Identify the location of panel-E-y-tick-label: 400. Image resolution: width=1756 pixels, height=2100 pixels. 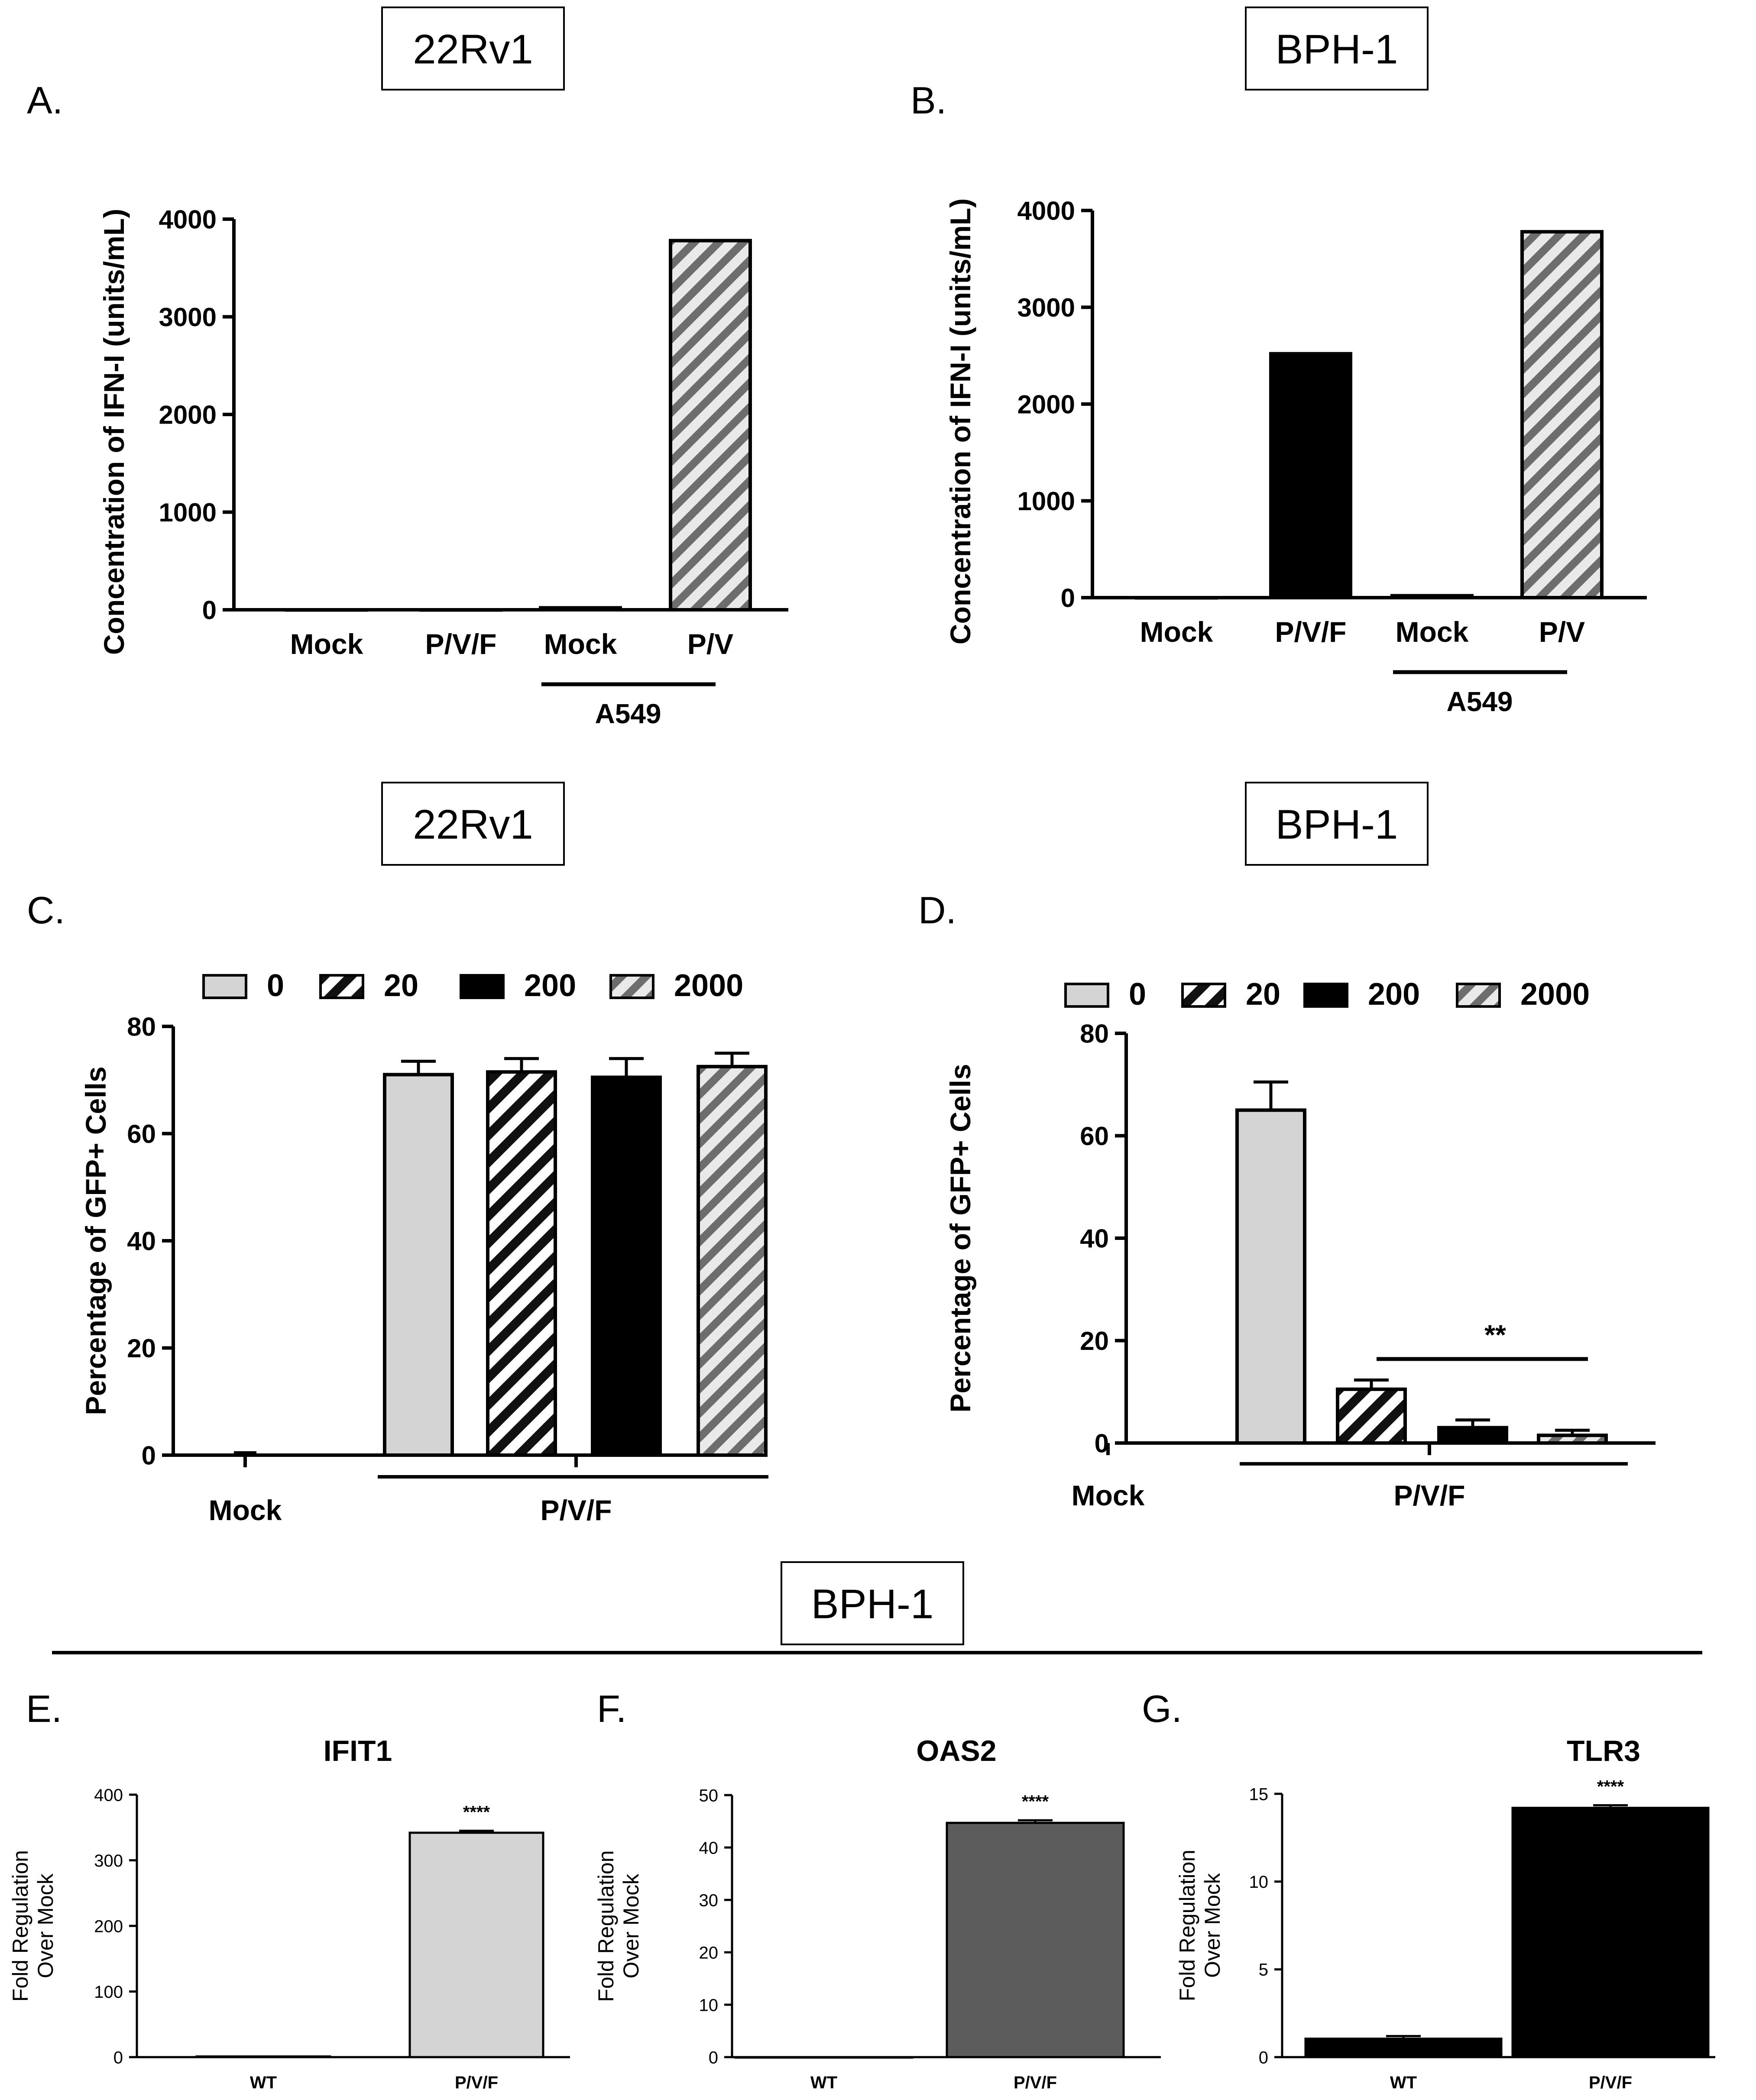
(109, 1795).